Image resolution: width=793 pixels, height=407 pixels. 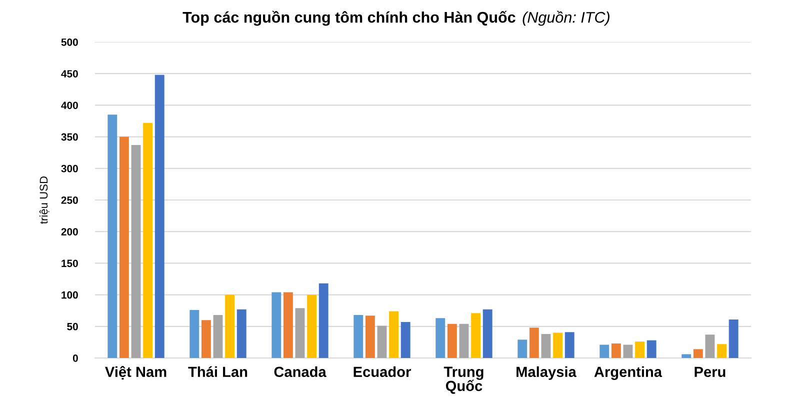 What do you see at coordinates (464, 380) in the screenshot?
I see `x-tick-label: Trung Quốc` at bounding box center [464, 380].